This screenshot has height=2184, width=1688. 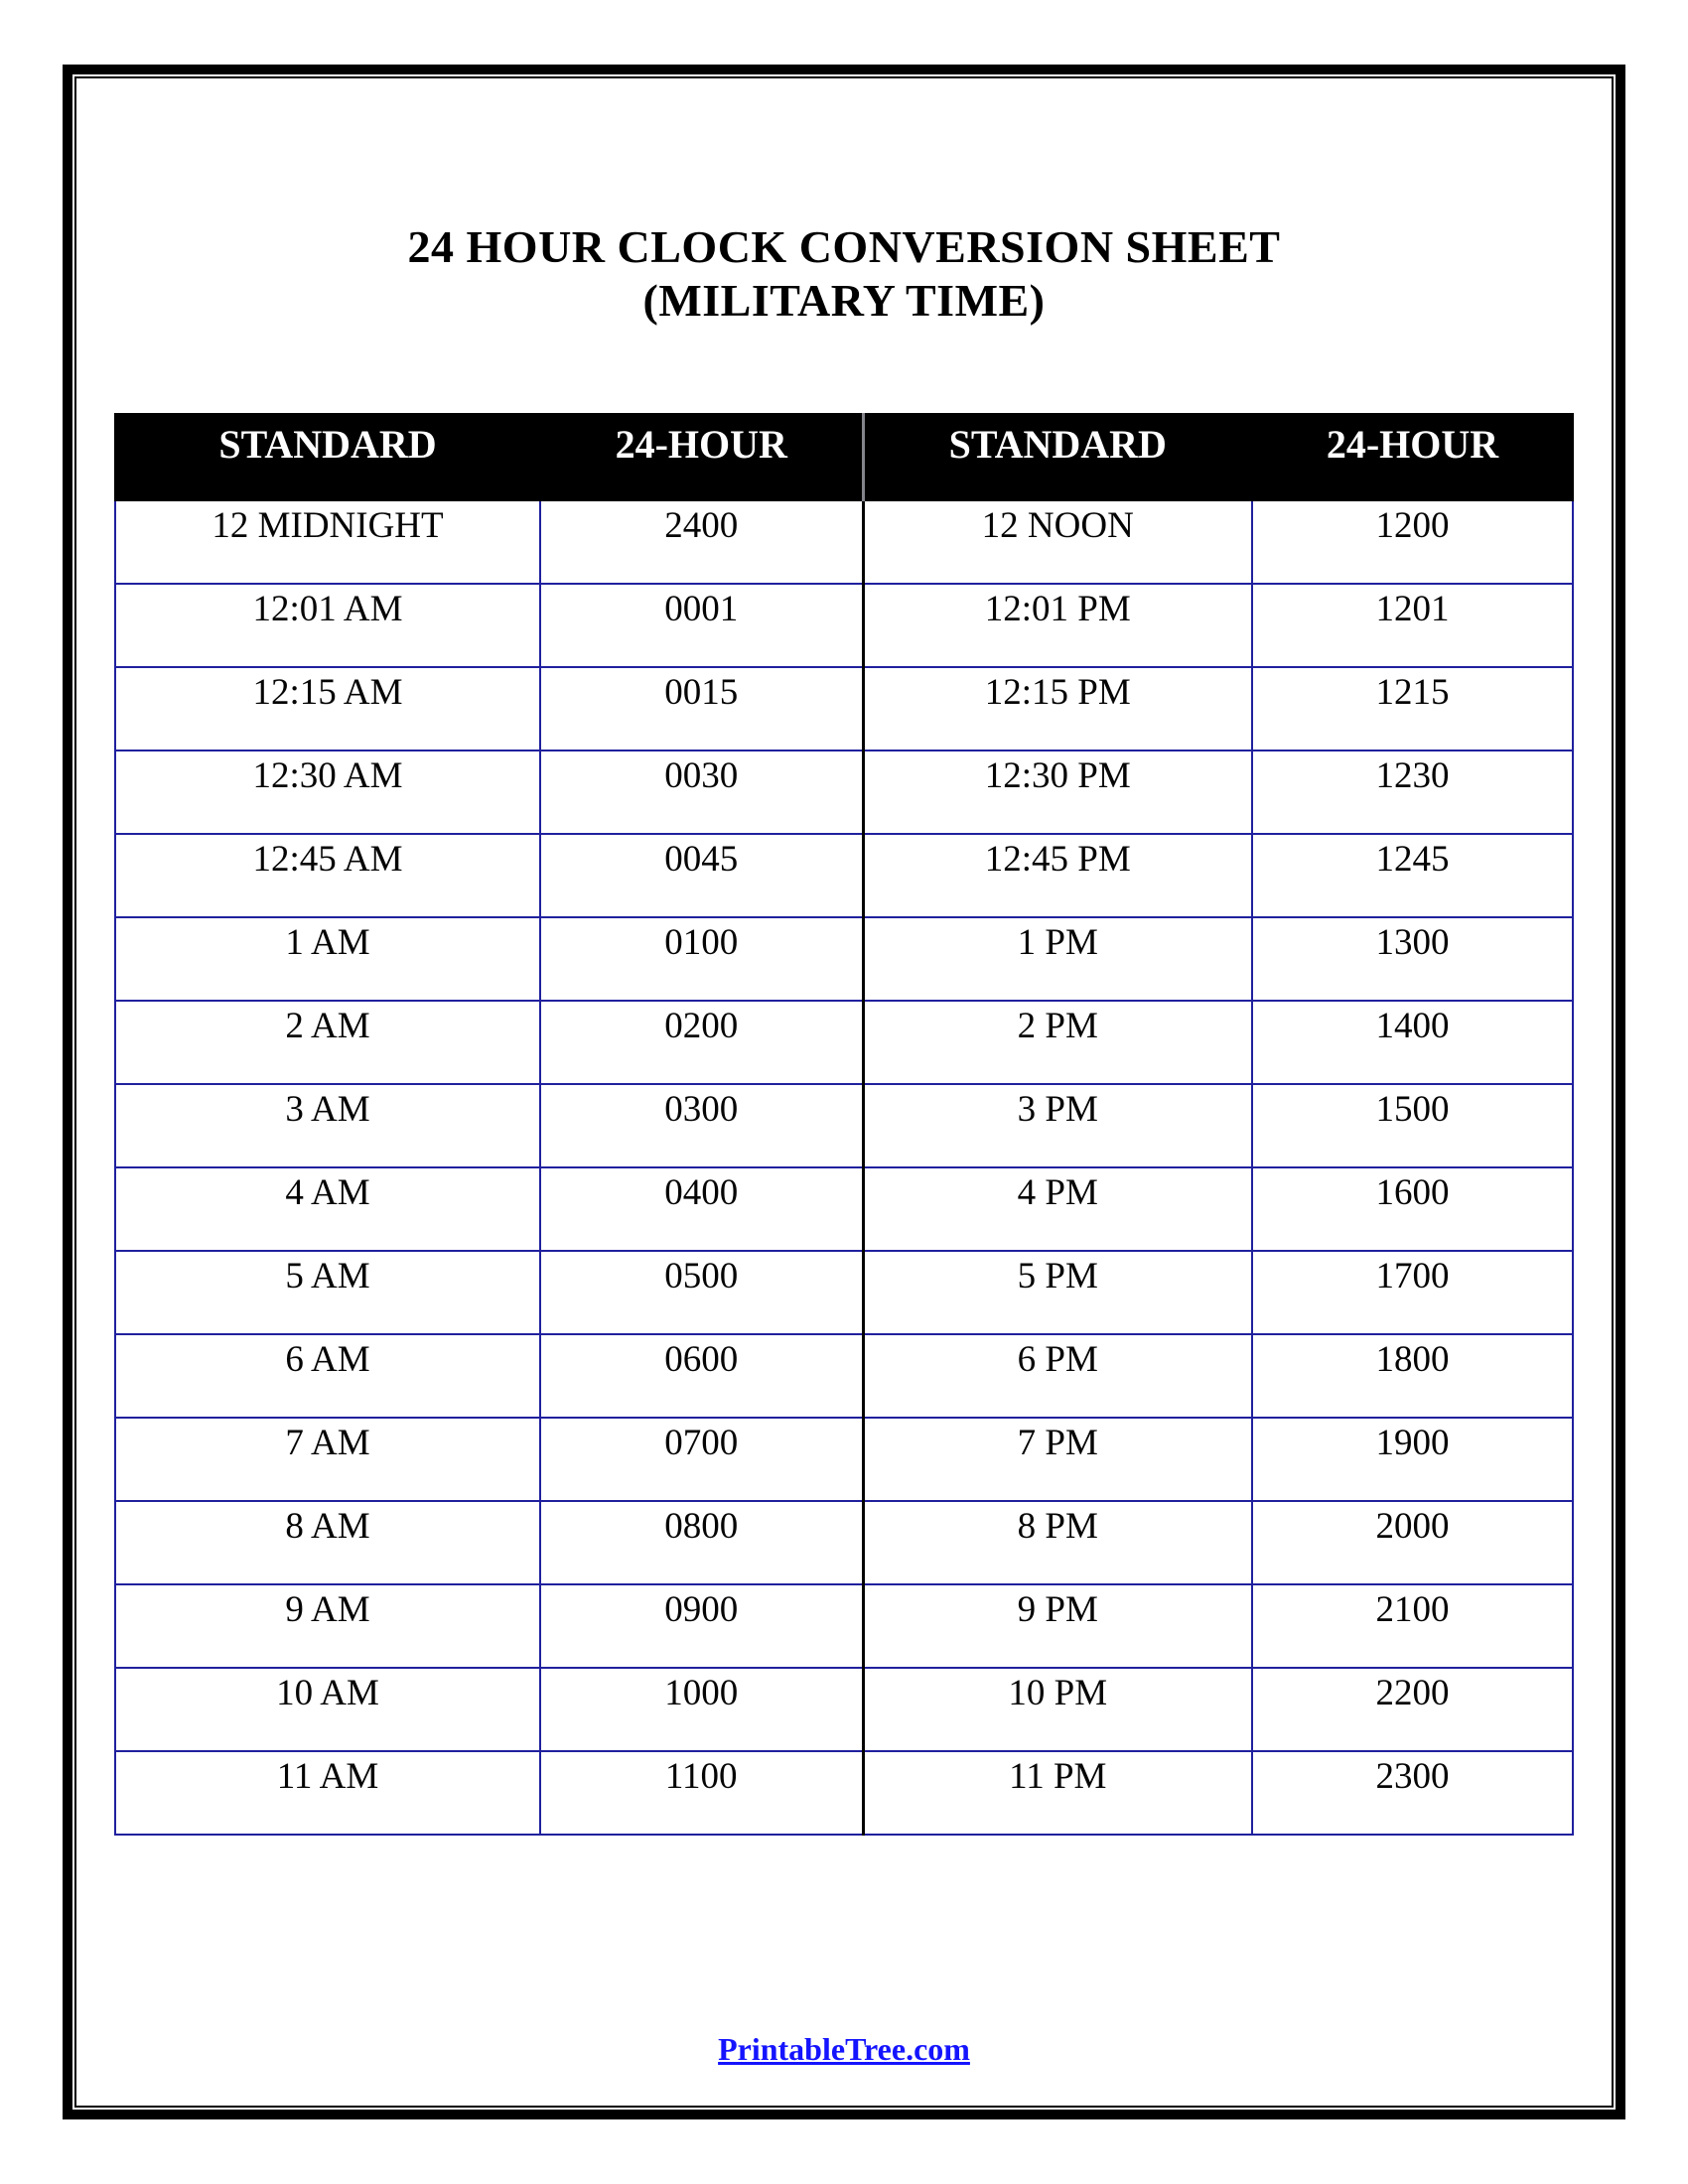 I want to click on footer: PrintableTree.com, so click(x=844, y=2049).